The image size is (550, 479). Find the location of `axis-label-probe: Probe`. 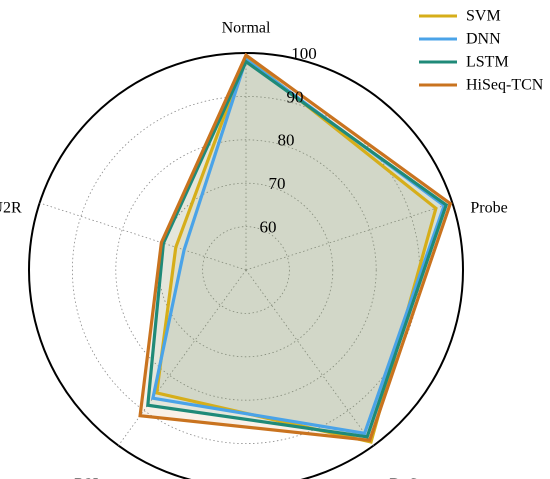

axis-label-probe: Probe is located at coordinates (488, 208).